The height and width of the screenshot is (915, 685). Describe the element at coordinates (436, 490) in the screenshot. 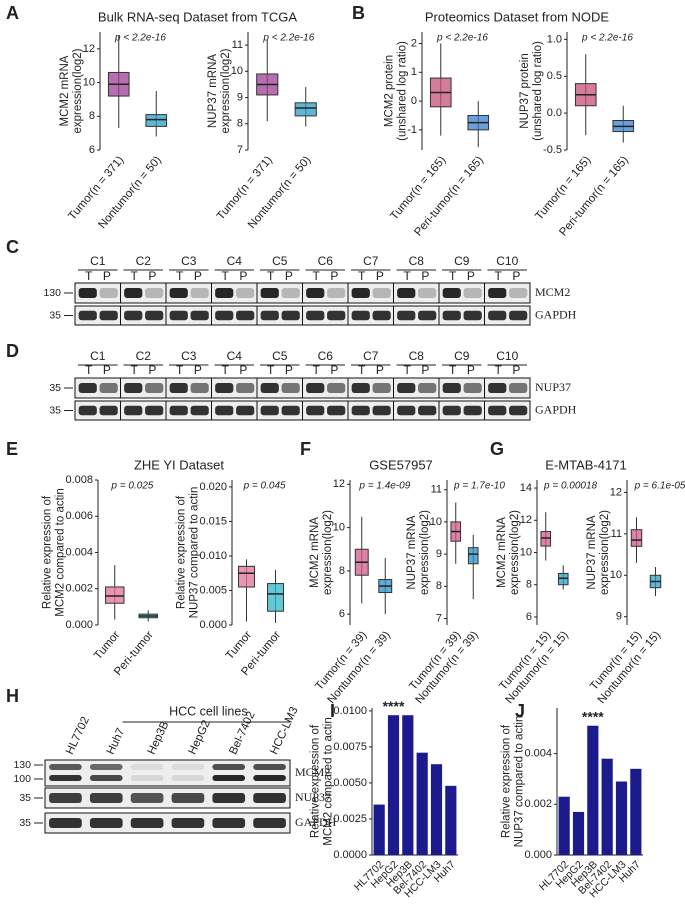

I see `y-tick-label: 11` at that location.